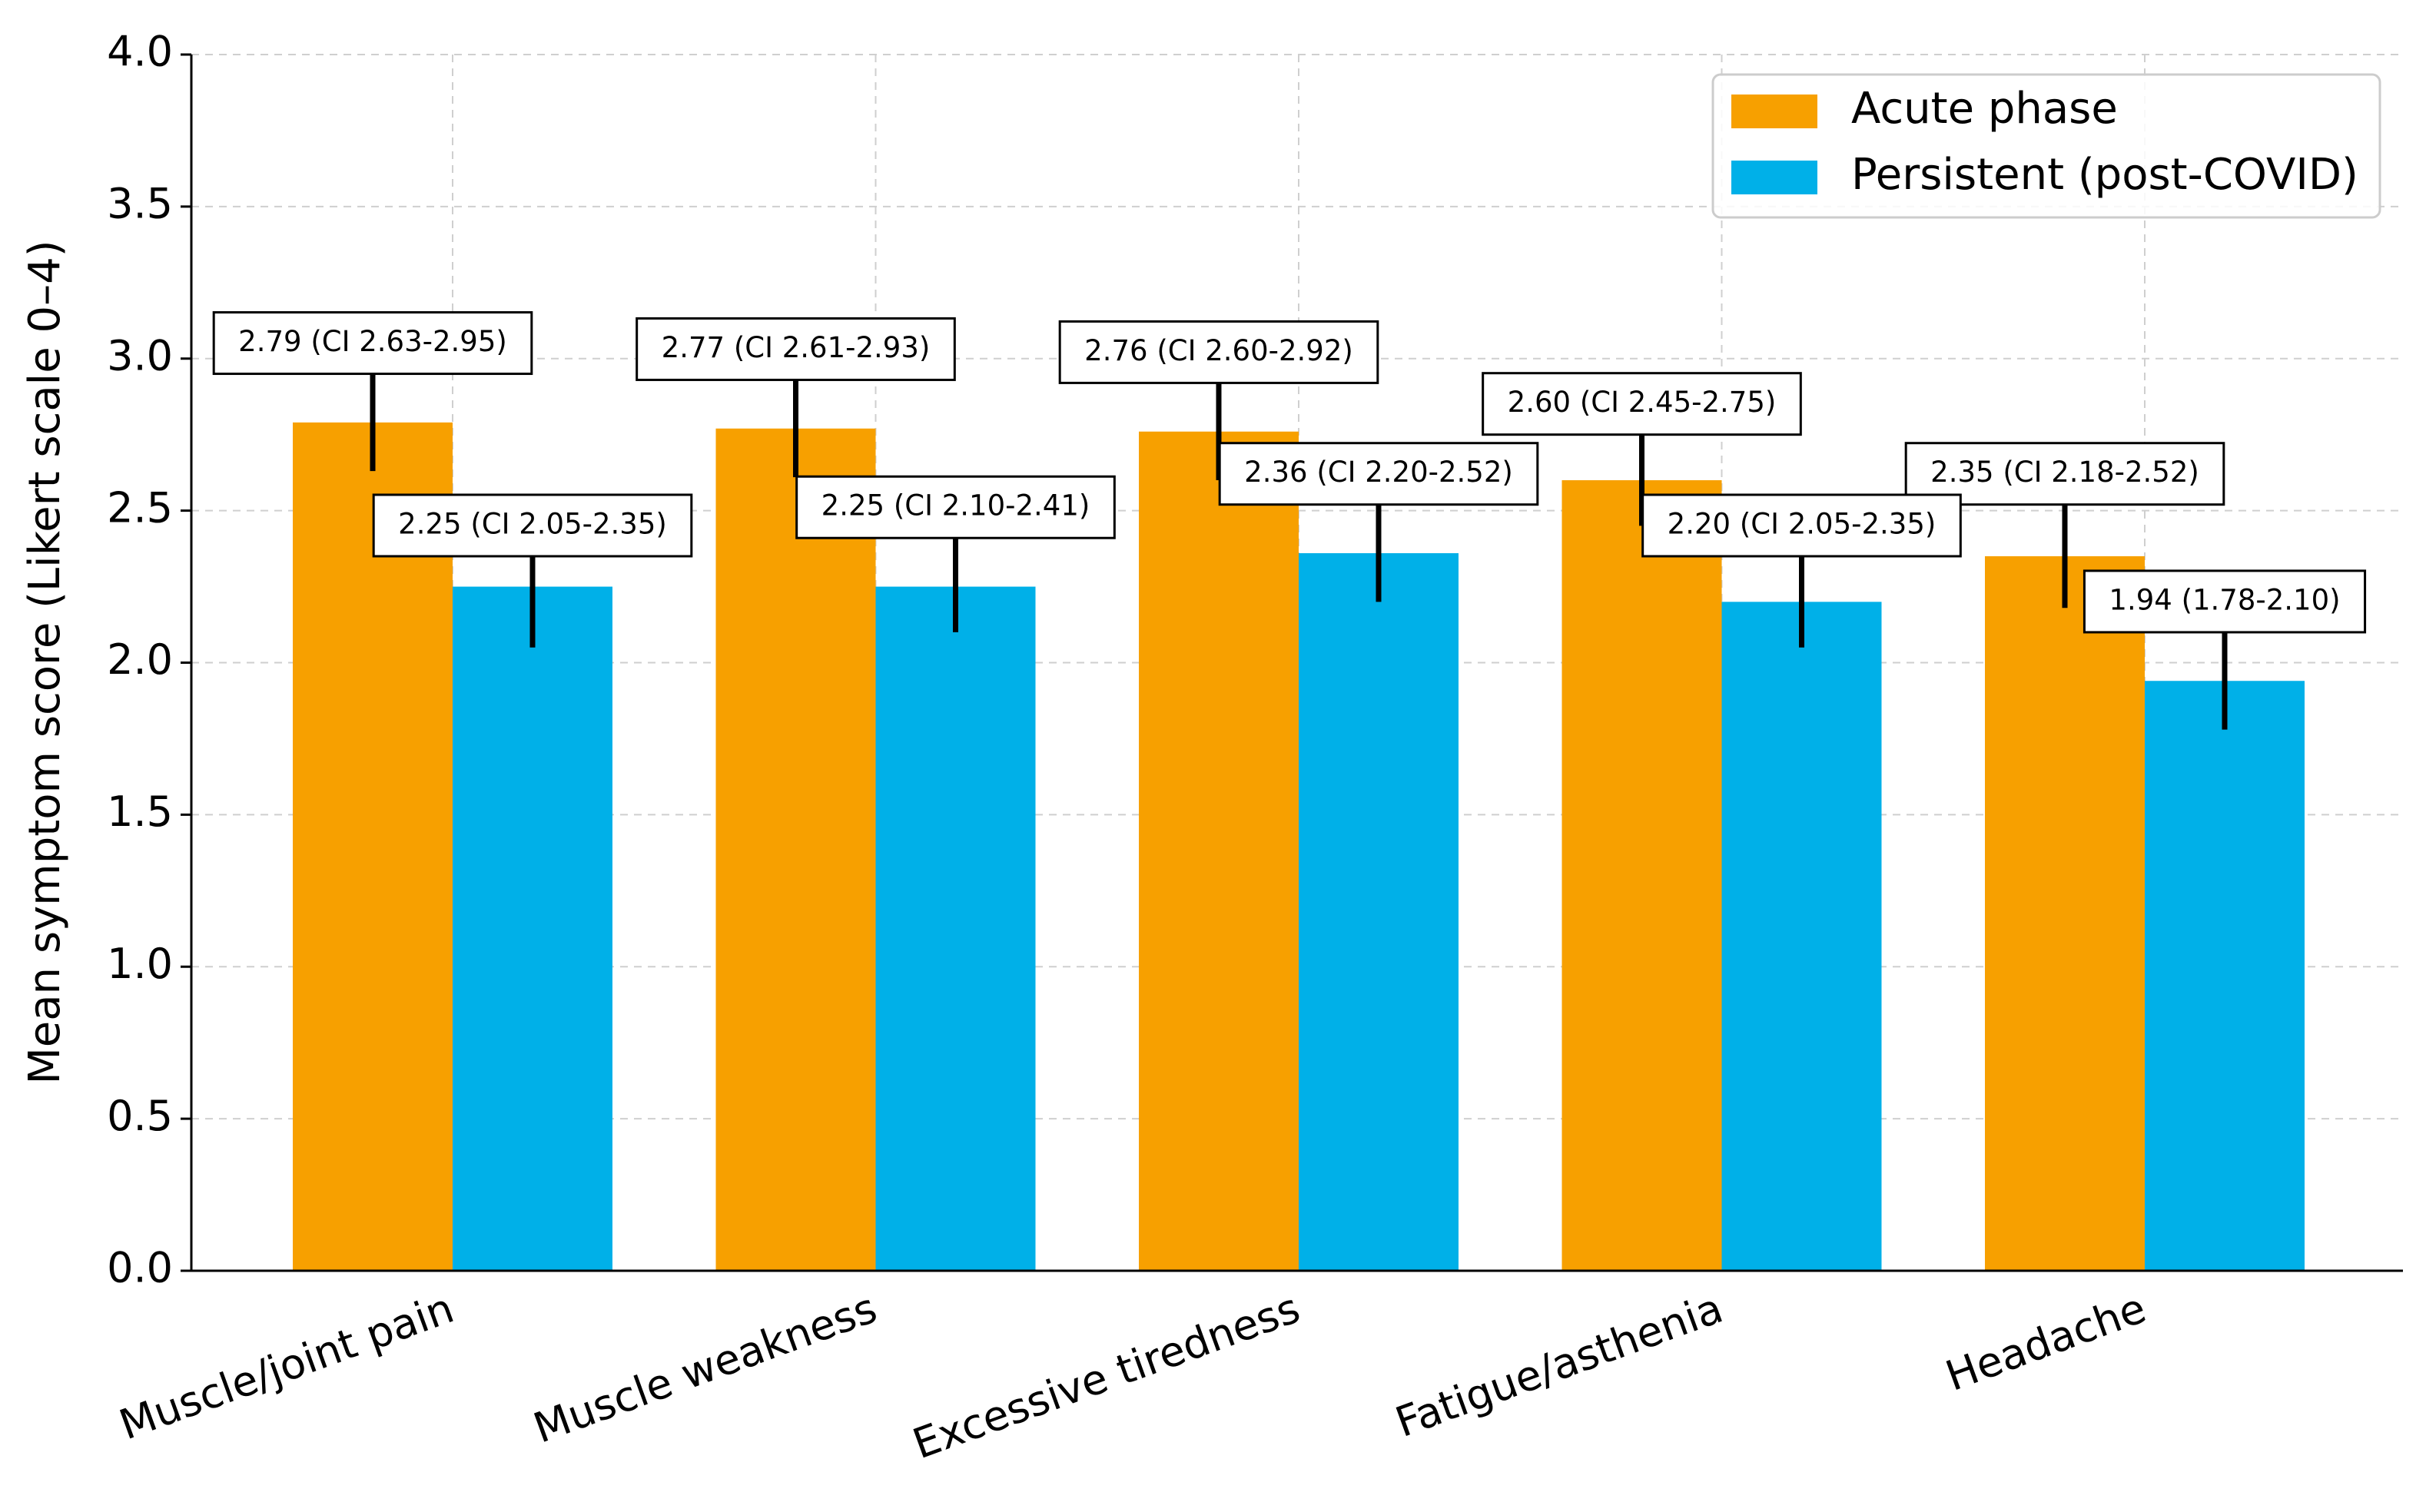 Image resolution: width=2426 pixels, height=1512 pixels. Describe the element at coordinates (140, 507) in the screenshot. I see `y-tick-label: 2.5` at that location.